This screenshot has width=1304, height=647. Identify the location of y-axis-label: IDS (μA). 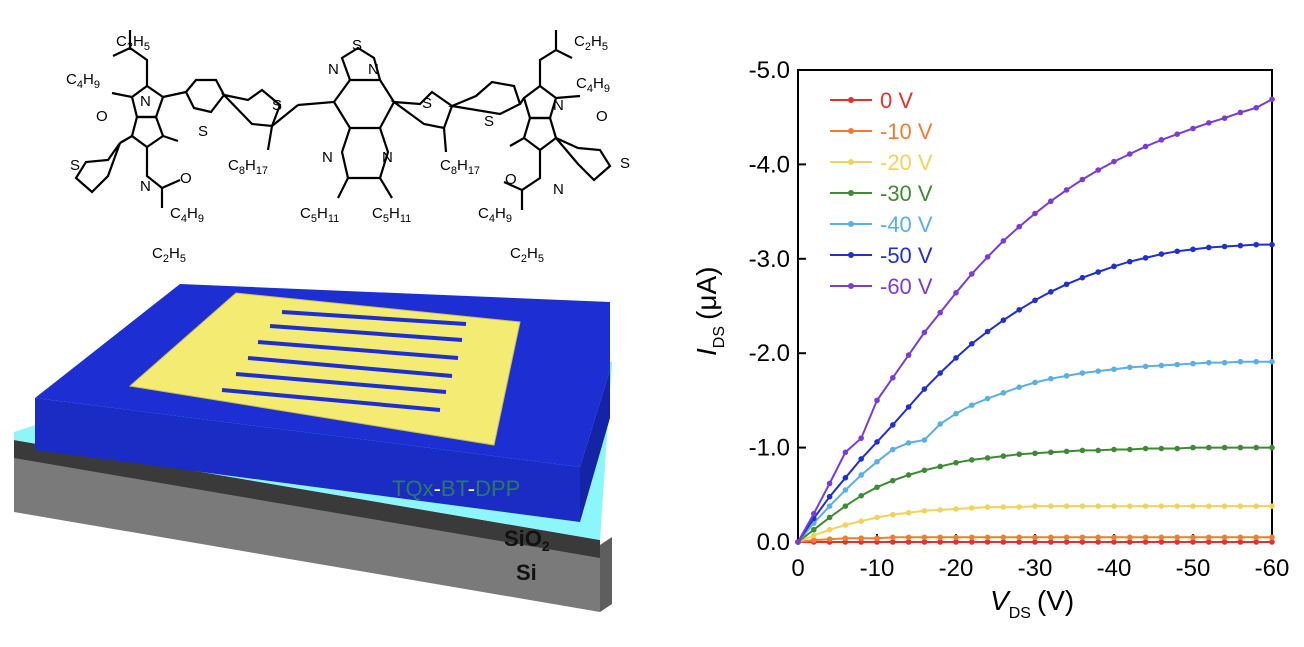
(709, 311).